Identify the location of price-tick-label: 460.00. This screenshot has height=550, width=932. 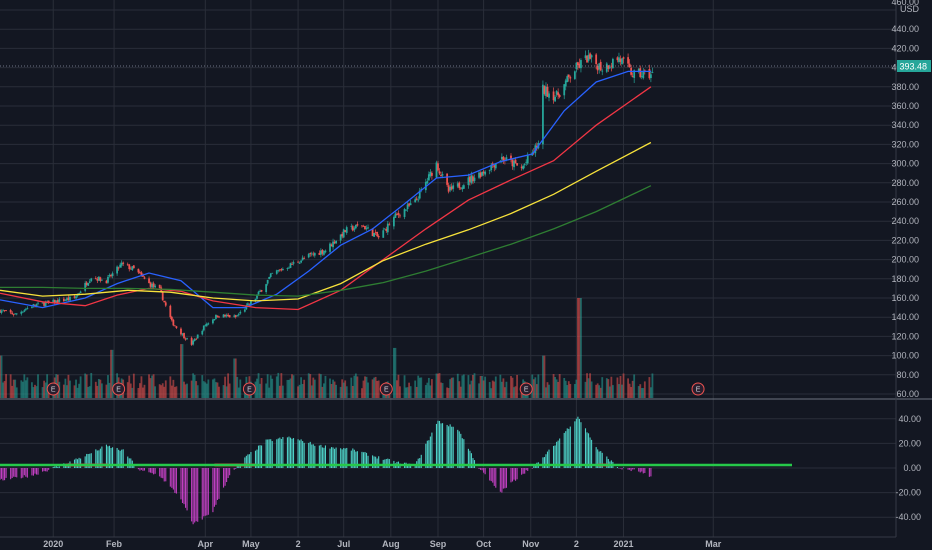
(905, 3).